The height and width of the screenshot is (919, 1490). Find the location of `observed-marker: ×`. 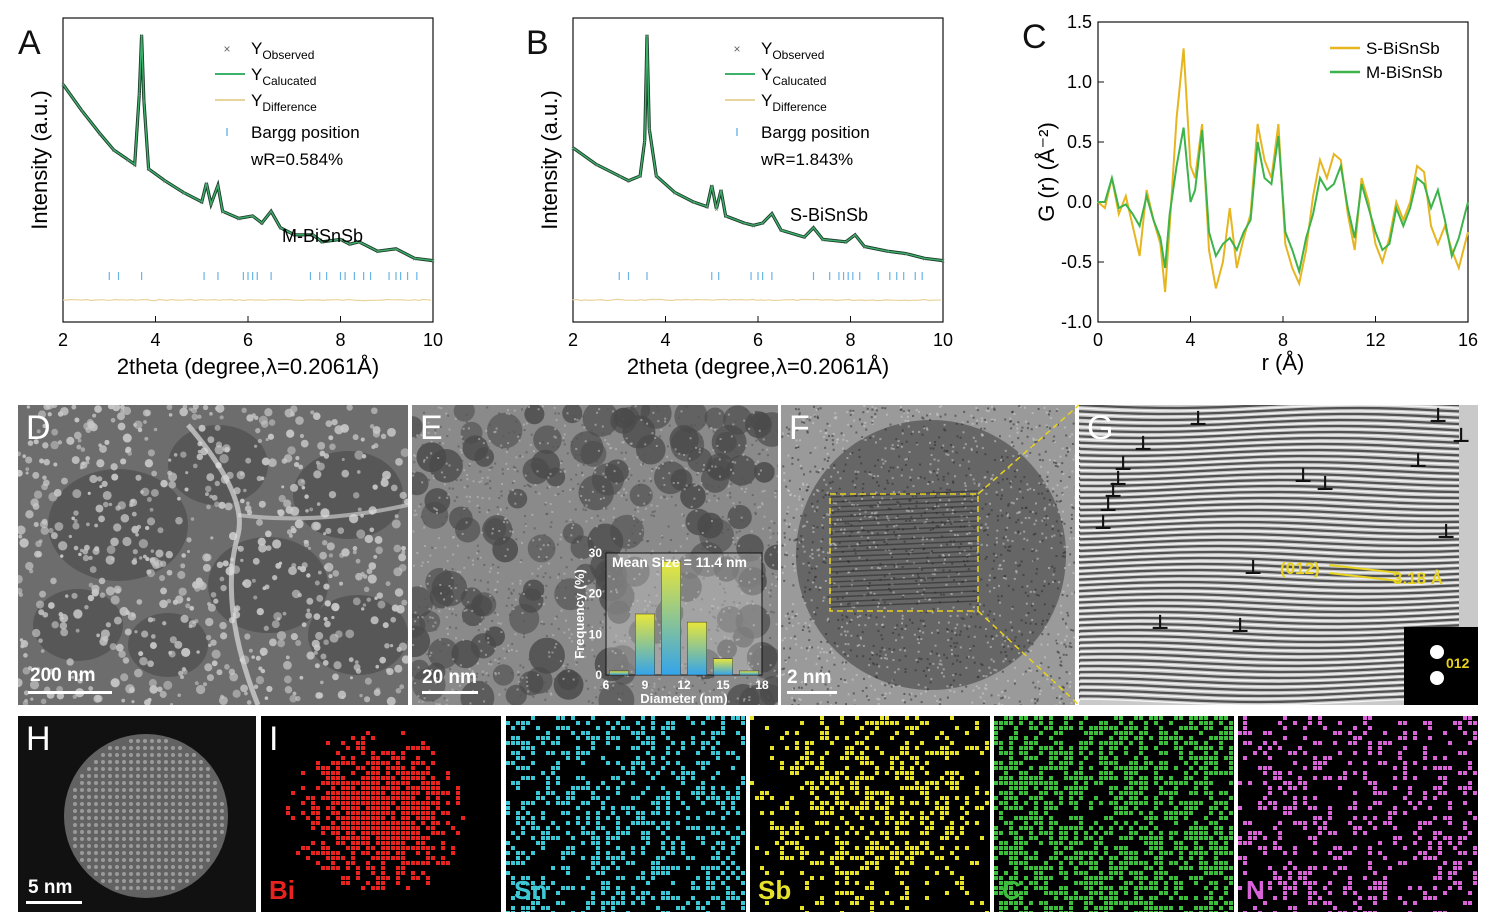

observed-marker: × is located at coordinates (414, 259).